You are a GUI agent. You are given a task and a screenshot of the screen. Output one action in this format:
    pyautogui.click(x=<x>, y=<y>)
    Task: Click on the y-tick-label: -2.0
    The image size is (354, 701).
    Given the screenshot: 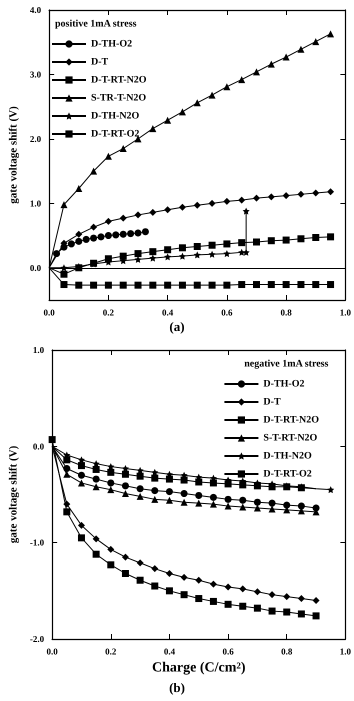 What is the action you would take?
    pyautogui.click(x=37, y=639)
    